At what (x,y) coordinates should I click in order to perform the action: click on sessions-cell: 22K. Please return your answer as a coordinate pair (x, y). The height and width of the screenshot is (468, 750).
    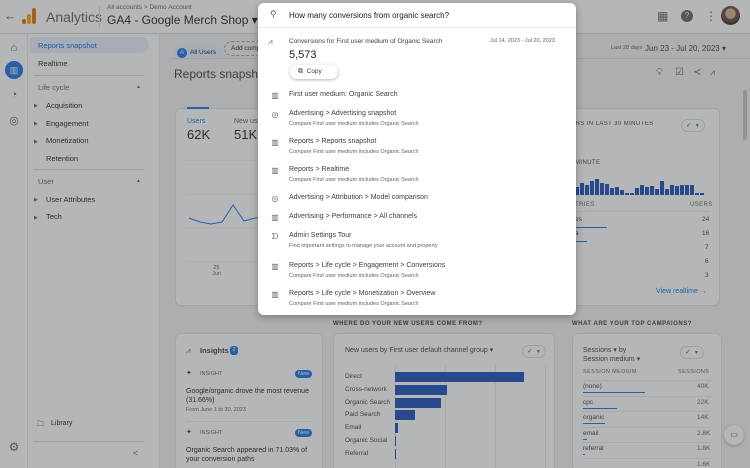
    Looking at the image, I should click on (703, 402).